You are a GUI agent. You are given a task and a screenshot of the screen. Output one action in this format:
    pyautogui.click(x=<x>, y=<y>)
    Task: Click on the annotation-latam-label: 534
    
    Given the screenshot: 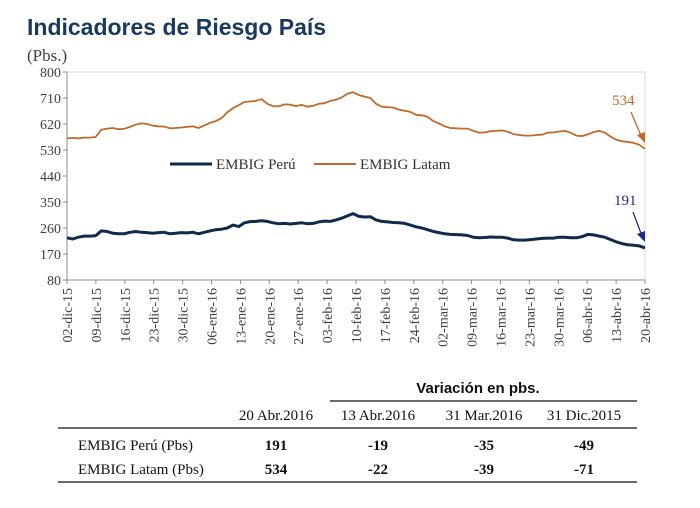 What is the action you would take?
    pyautogui.click(x=623, y=101)
    